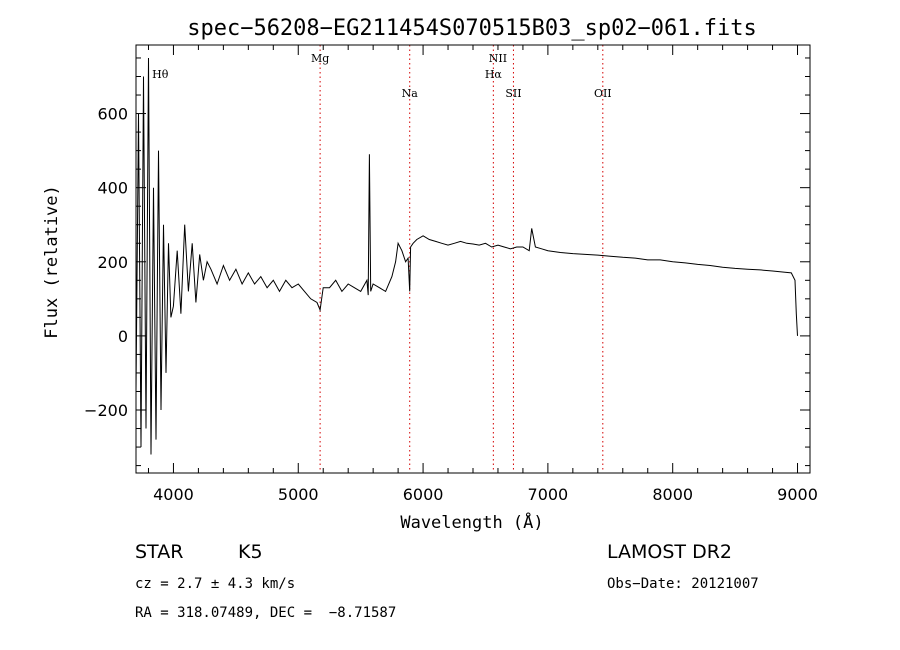  Describe the element at coordinates (498, 58) in the screenshot. I see `line-label-nii: NII` at that location.